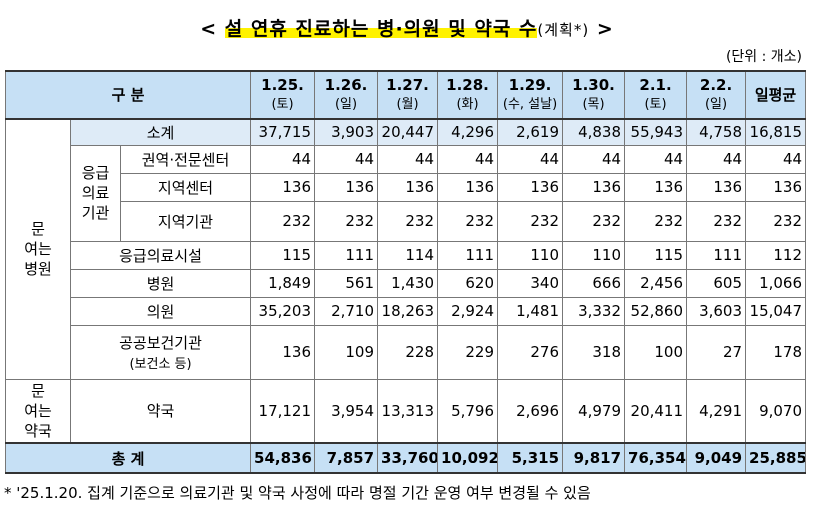 The width and height of the screenshot is (814, 508). Describe the element at coordinates (716, 85) in the screenshot. I see `column-date: 2.2.` at that location.